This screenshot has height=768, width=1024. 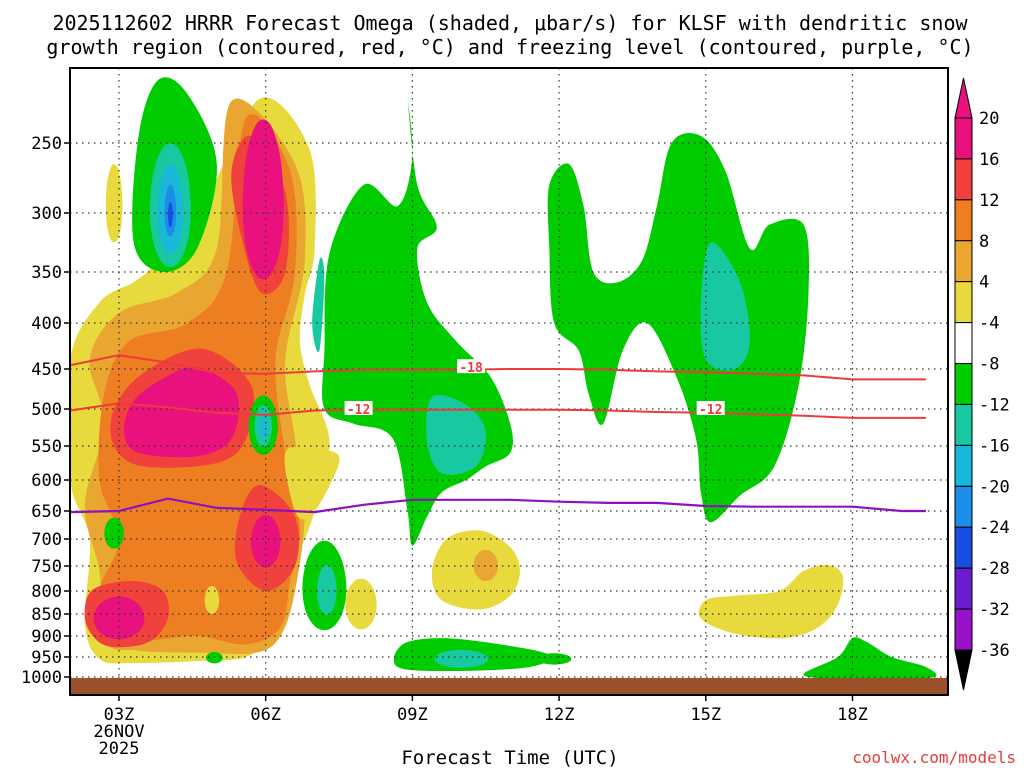 What do you see at coordinates (266, 541) in the screenshot?
I see `omega-region-pos20-c` at bounding box center [266, 541].